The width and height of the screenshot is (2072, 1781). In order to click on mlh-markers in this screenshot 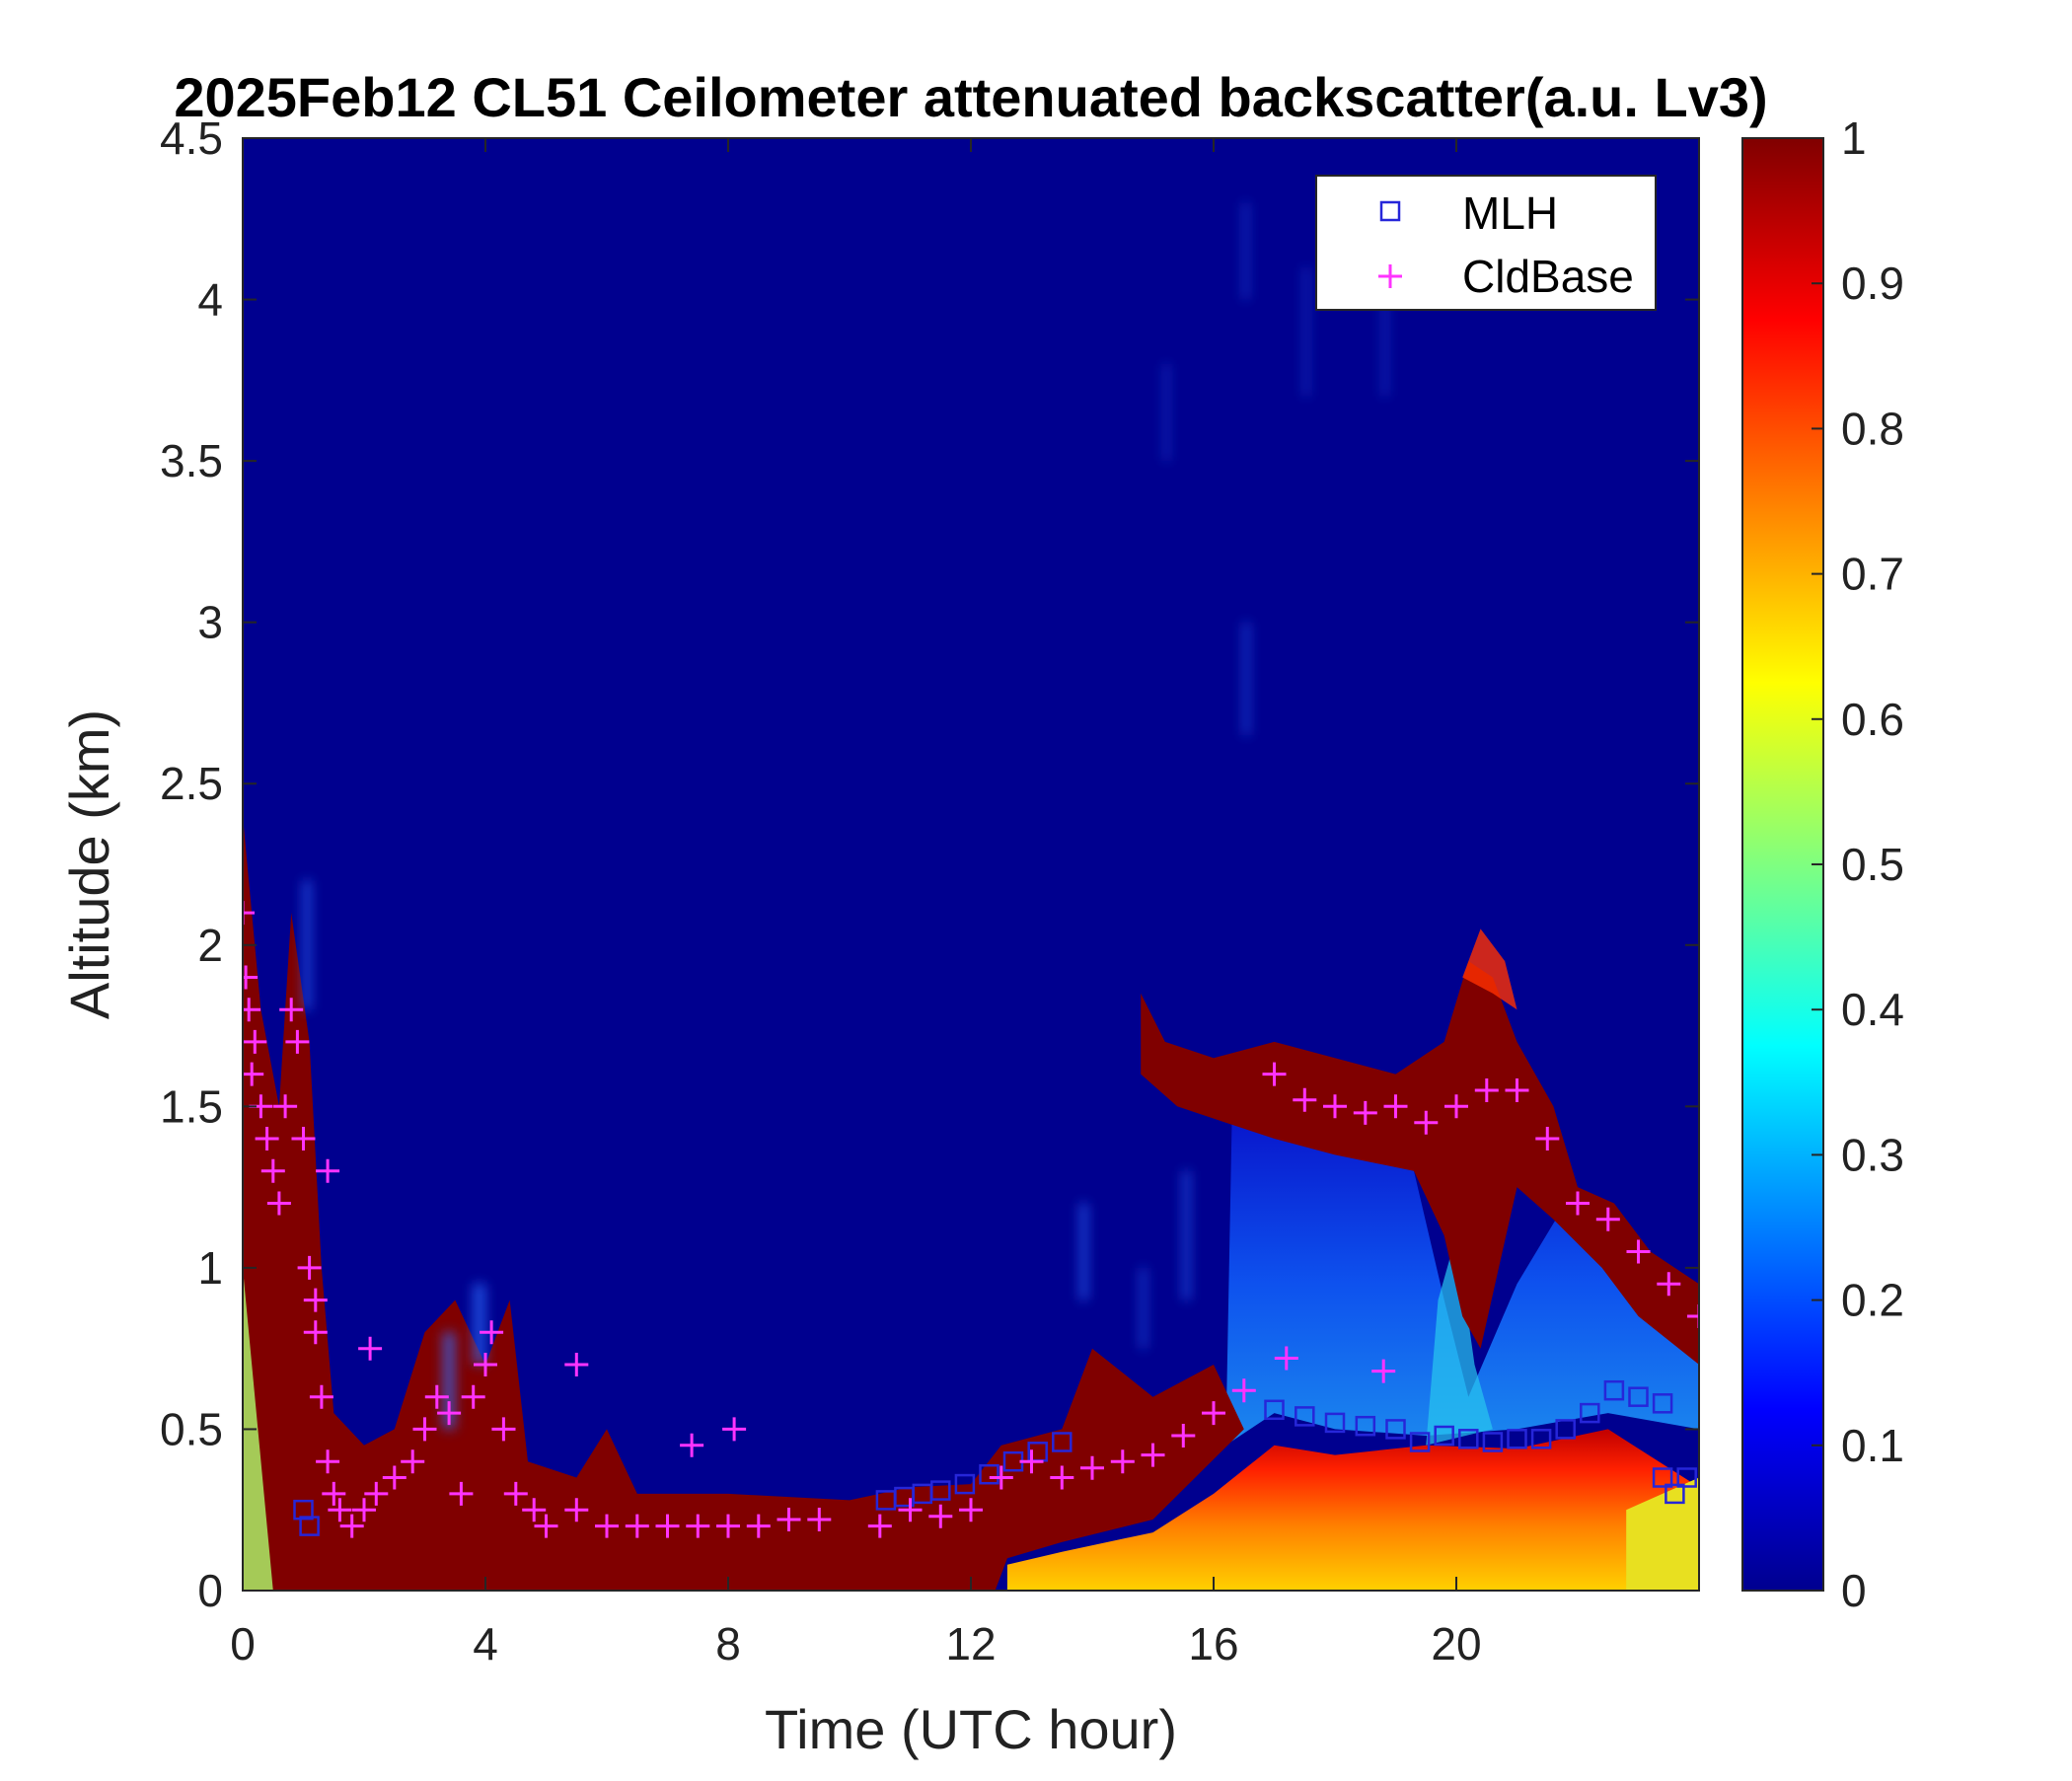, I will do `click(995, 1458)`.